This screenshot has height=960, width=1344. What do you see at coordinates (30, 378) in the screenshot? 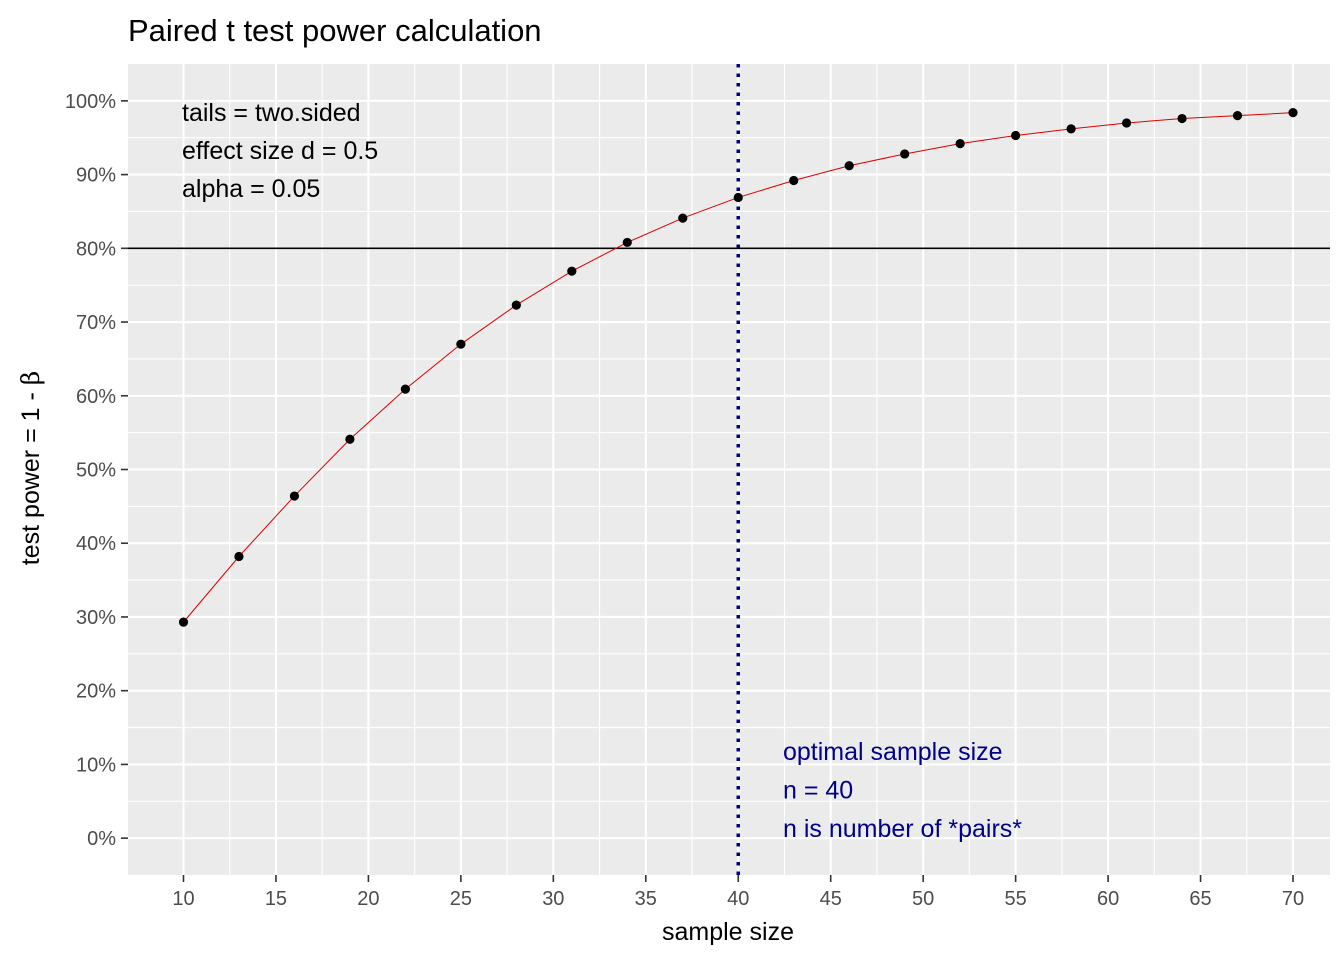
I see `beta-symbol: β` at bounding box center [30, 378].